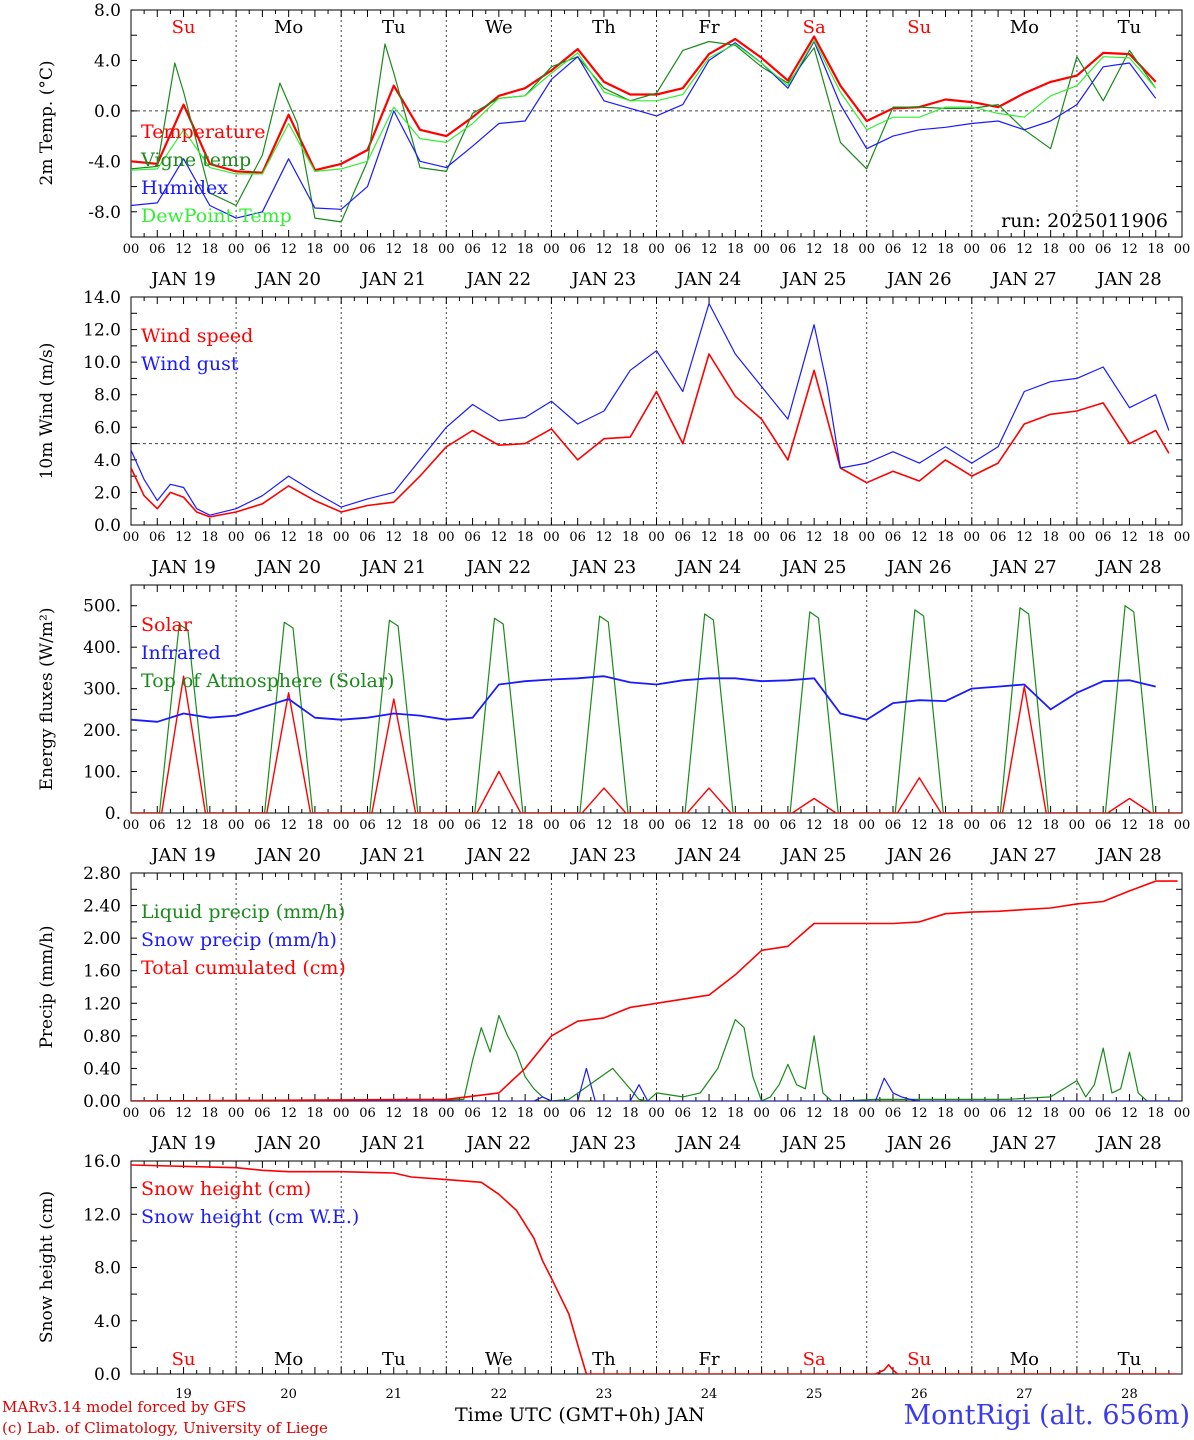  Describe the element at coordinates (287, 1143) in the screenshot. I see `date-label: JAN 20` at that location.